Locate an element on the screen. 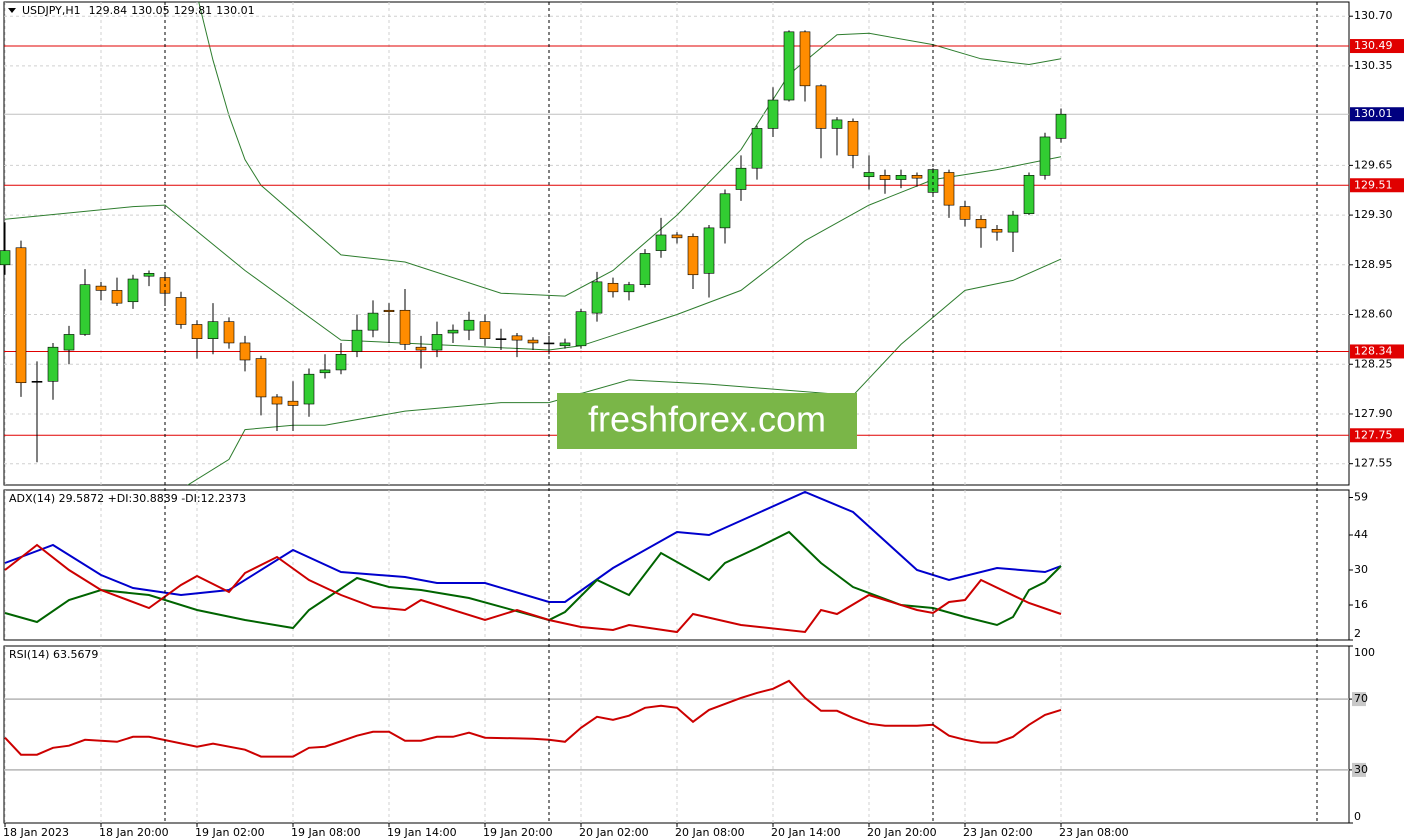  price-label: 130.01 is located at coordinates (1373, 113).